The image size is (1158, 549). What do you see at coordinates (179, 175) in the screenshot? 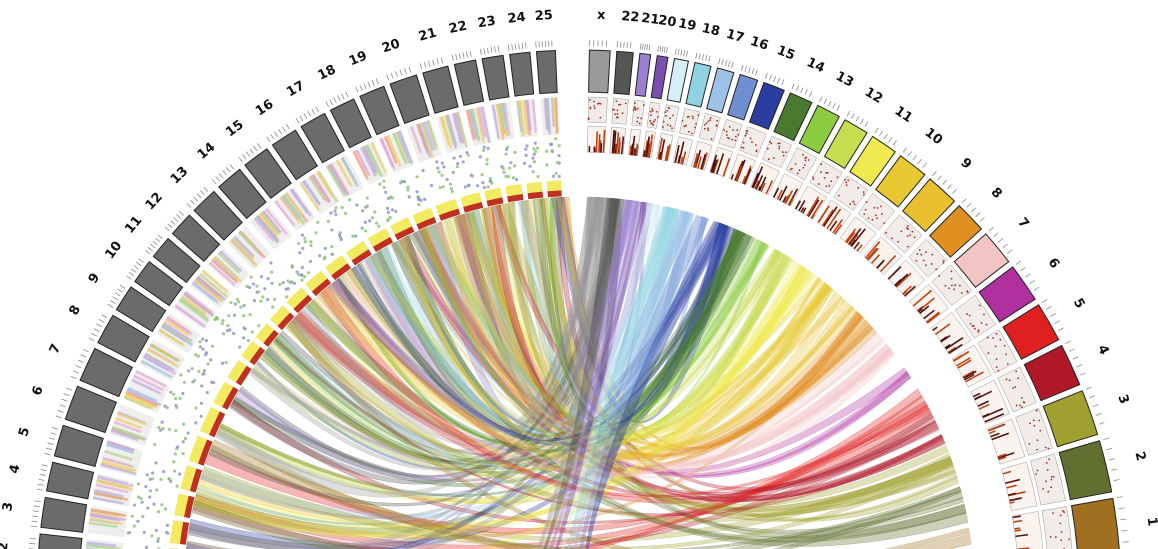
I see `chromosome-label: 13` at bounding box center [179, 175].